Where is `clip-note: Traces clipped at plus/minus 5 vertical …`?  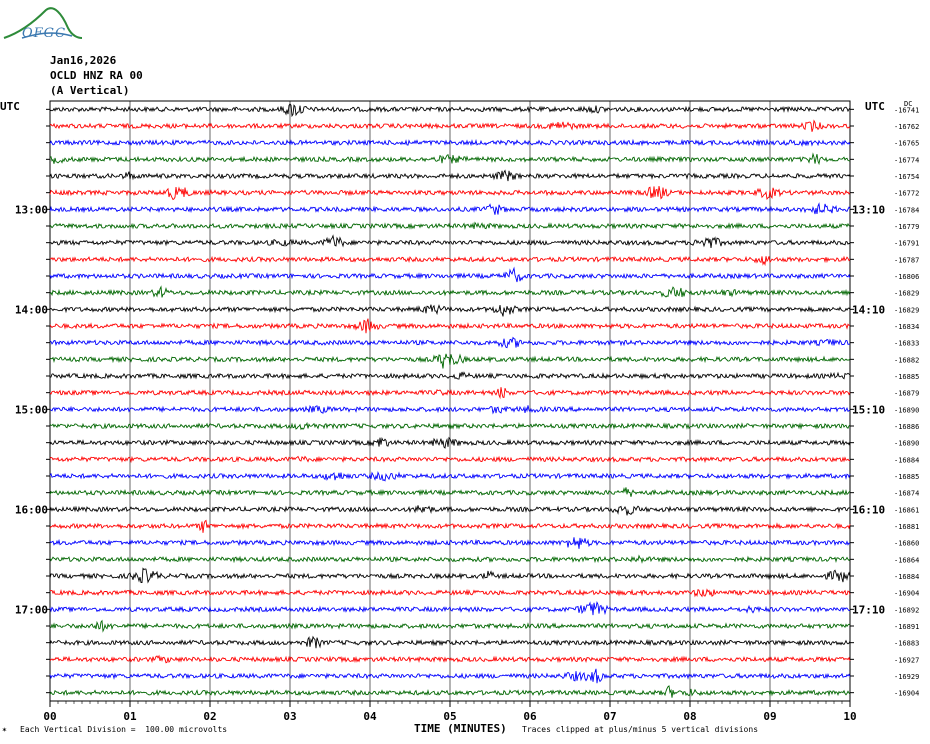 clip-note: Traces clipped at plus/minus 5 vertical … is located at coordinates (640, 729).